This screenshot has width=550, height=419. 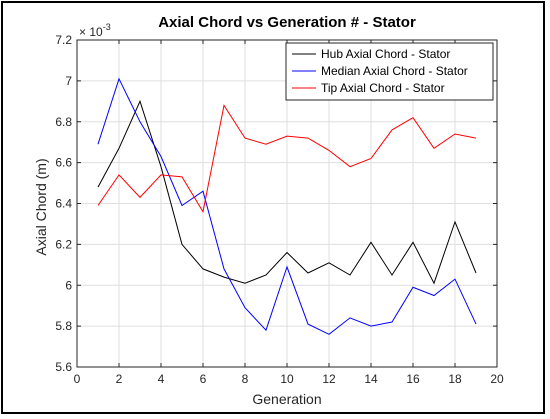 What do you see at coordinates (119, 379) in the screenshot?
I see `x-tick-label: 2` at bounding box center [119, 379].